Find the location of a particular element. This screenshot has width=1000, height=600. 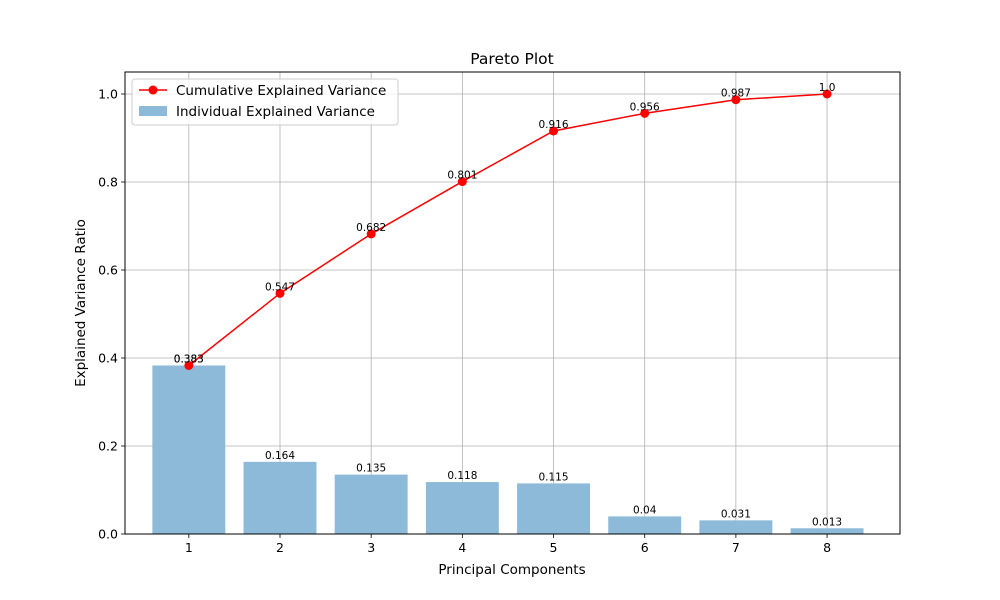

chart-title: Pareto Plot is located at coordinates (511, 59).